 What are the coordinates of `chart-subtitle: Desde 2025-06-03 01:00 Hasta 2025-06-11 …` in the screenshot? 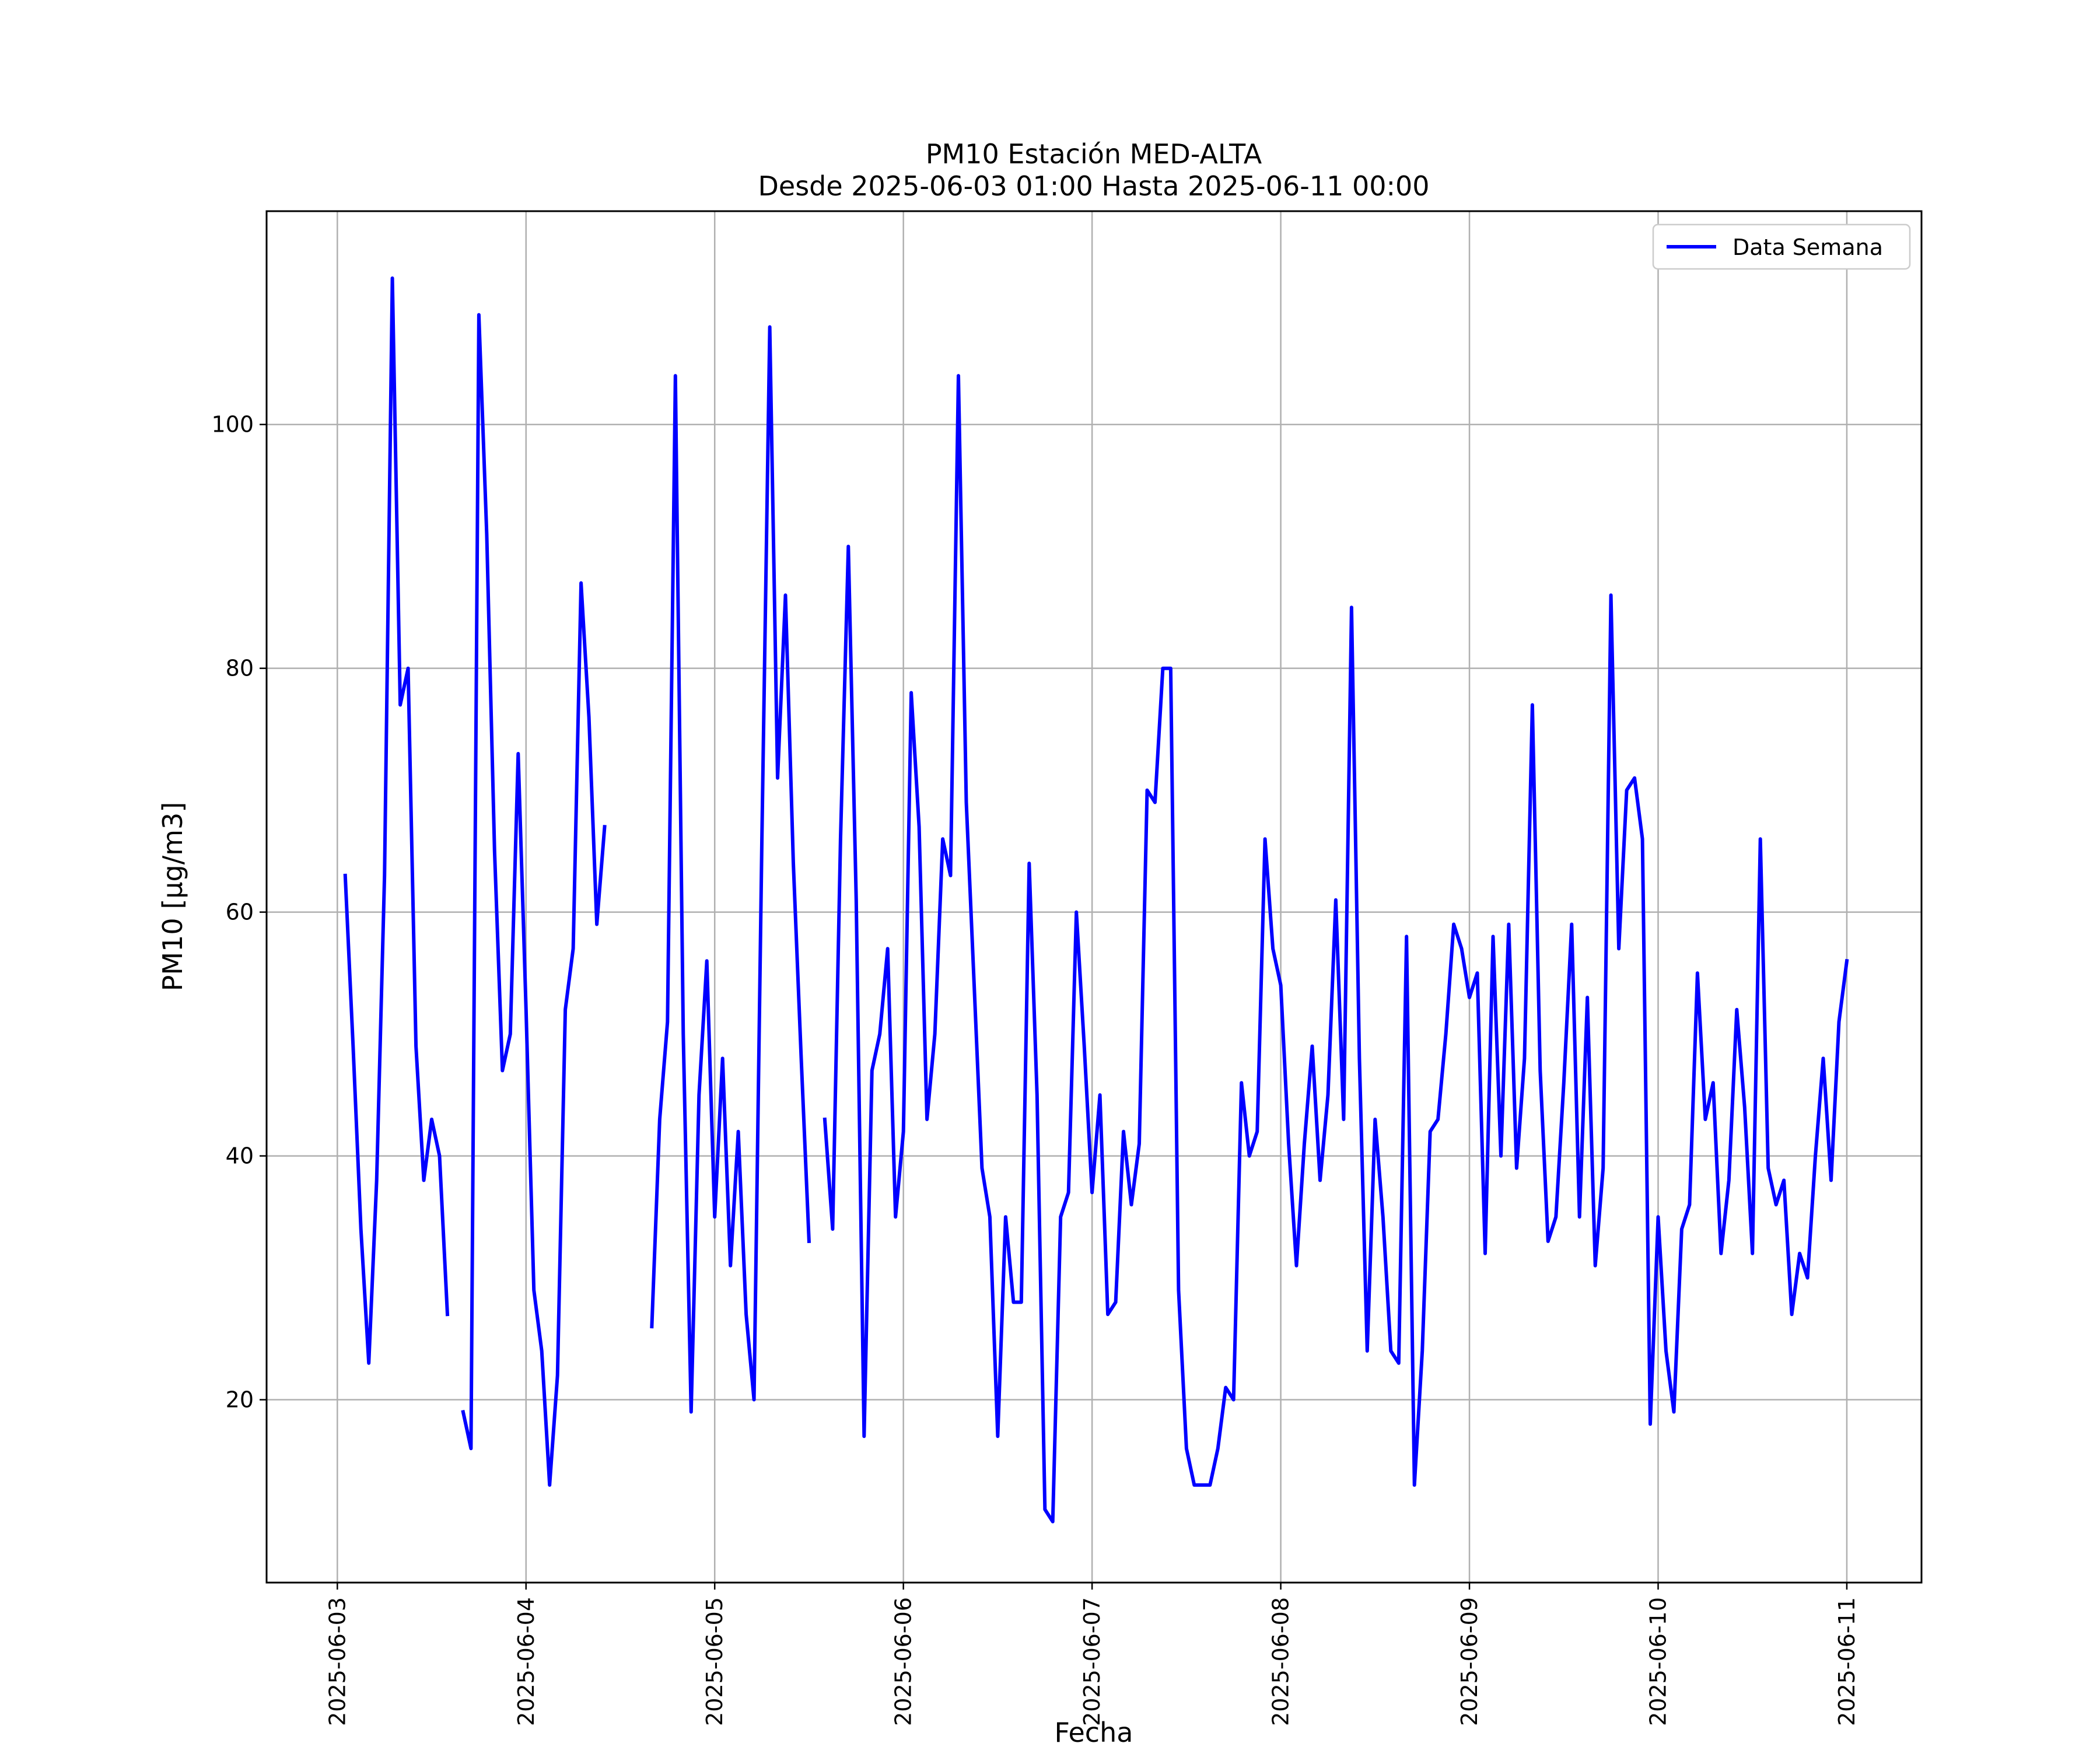 It's located at (1093, 186).